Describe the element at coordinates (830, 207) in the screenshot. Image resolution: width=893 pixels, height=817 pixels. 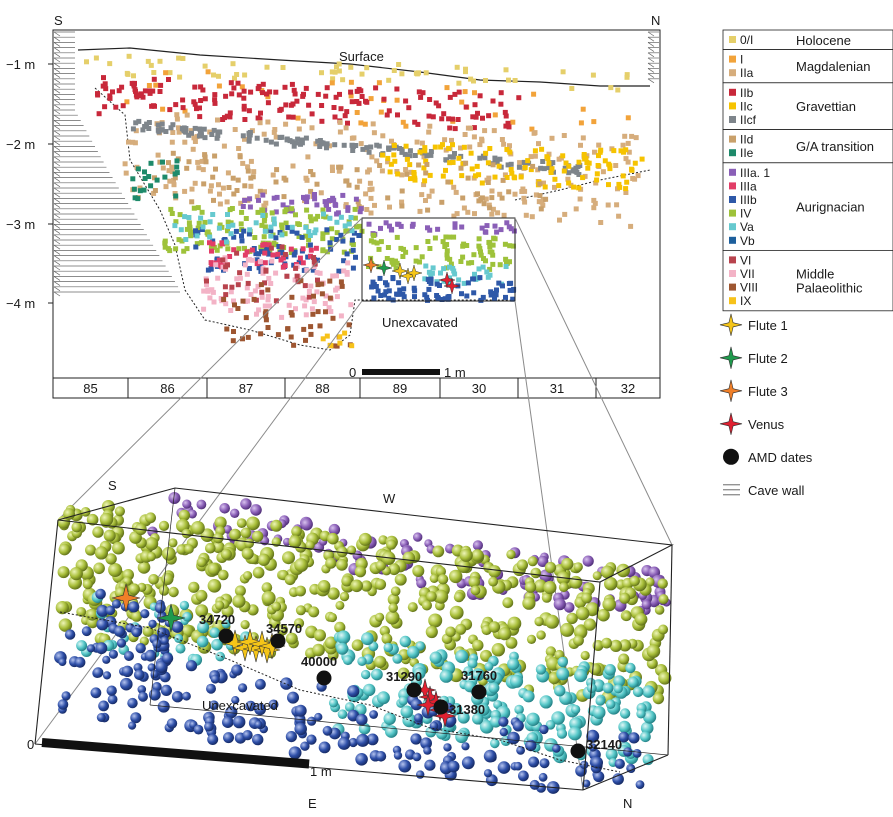
I see `legend-group-name: Aurignacian` at that location.